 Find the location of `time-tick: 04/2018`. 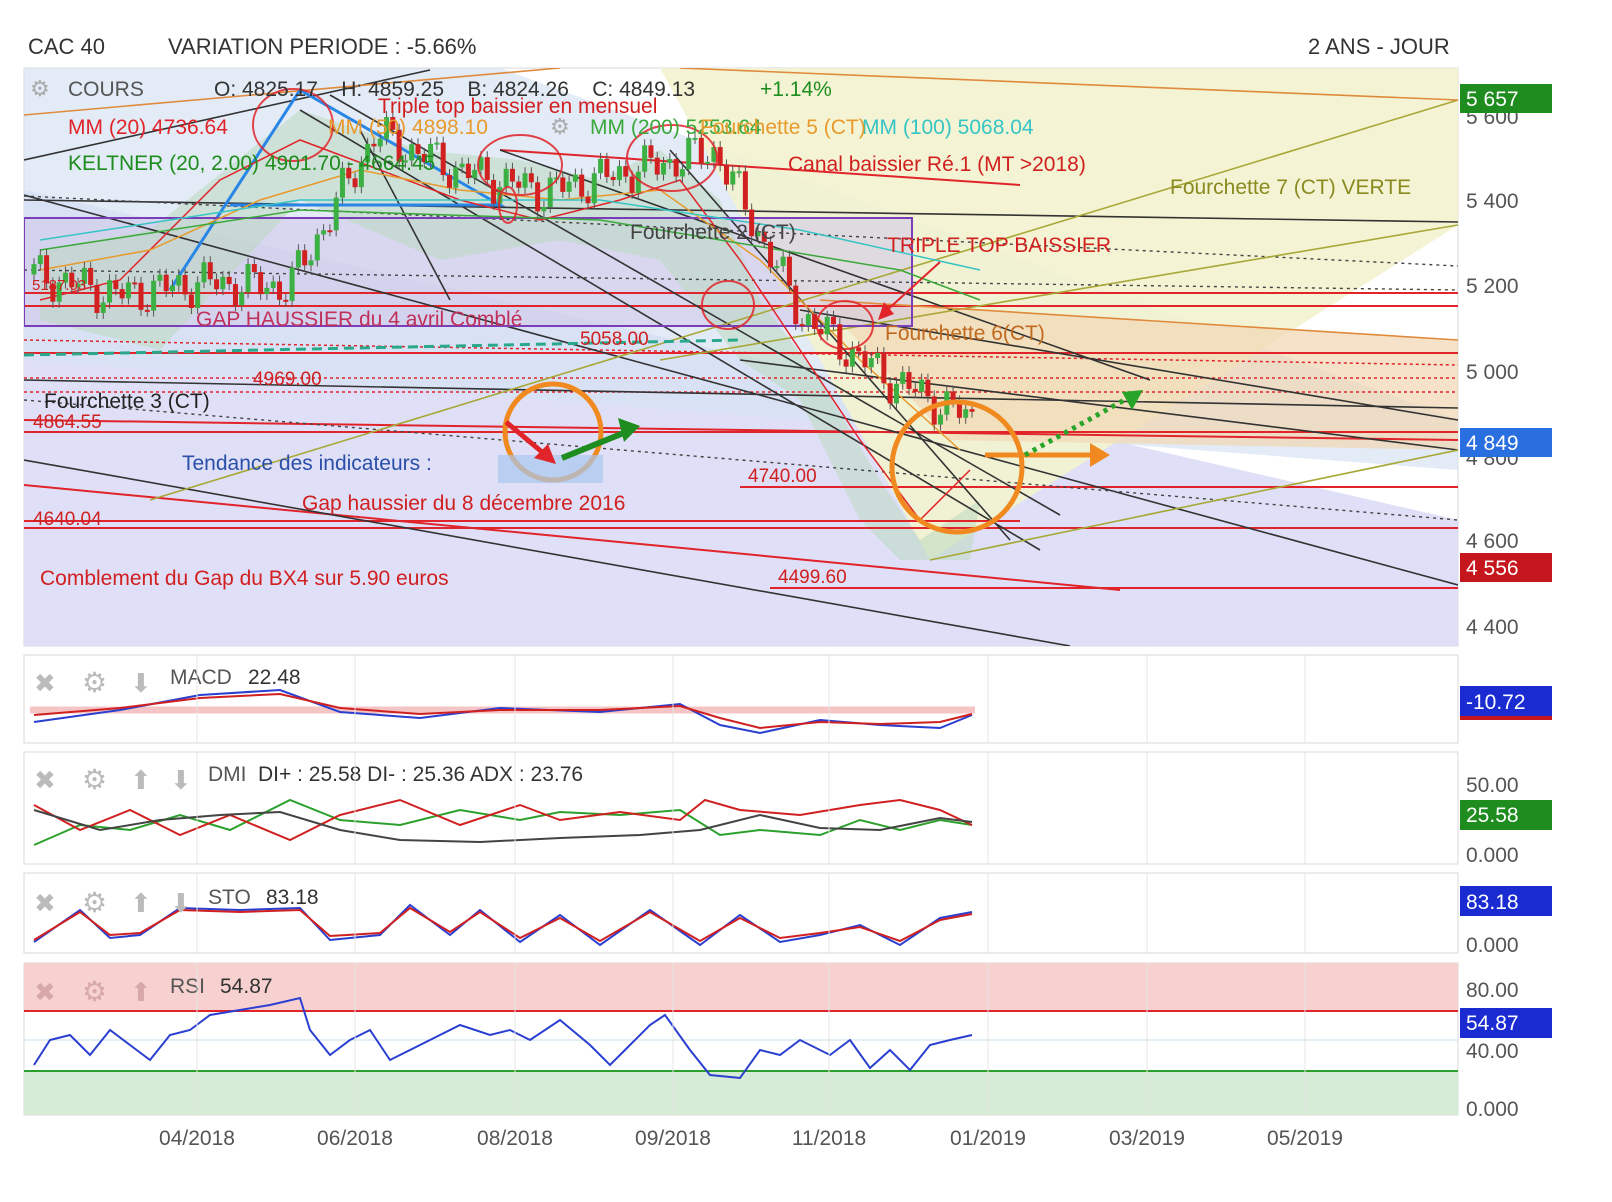

time-tick: 04/2018 is located at coordinates (197, 1138).